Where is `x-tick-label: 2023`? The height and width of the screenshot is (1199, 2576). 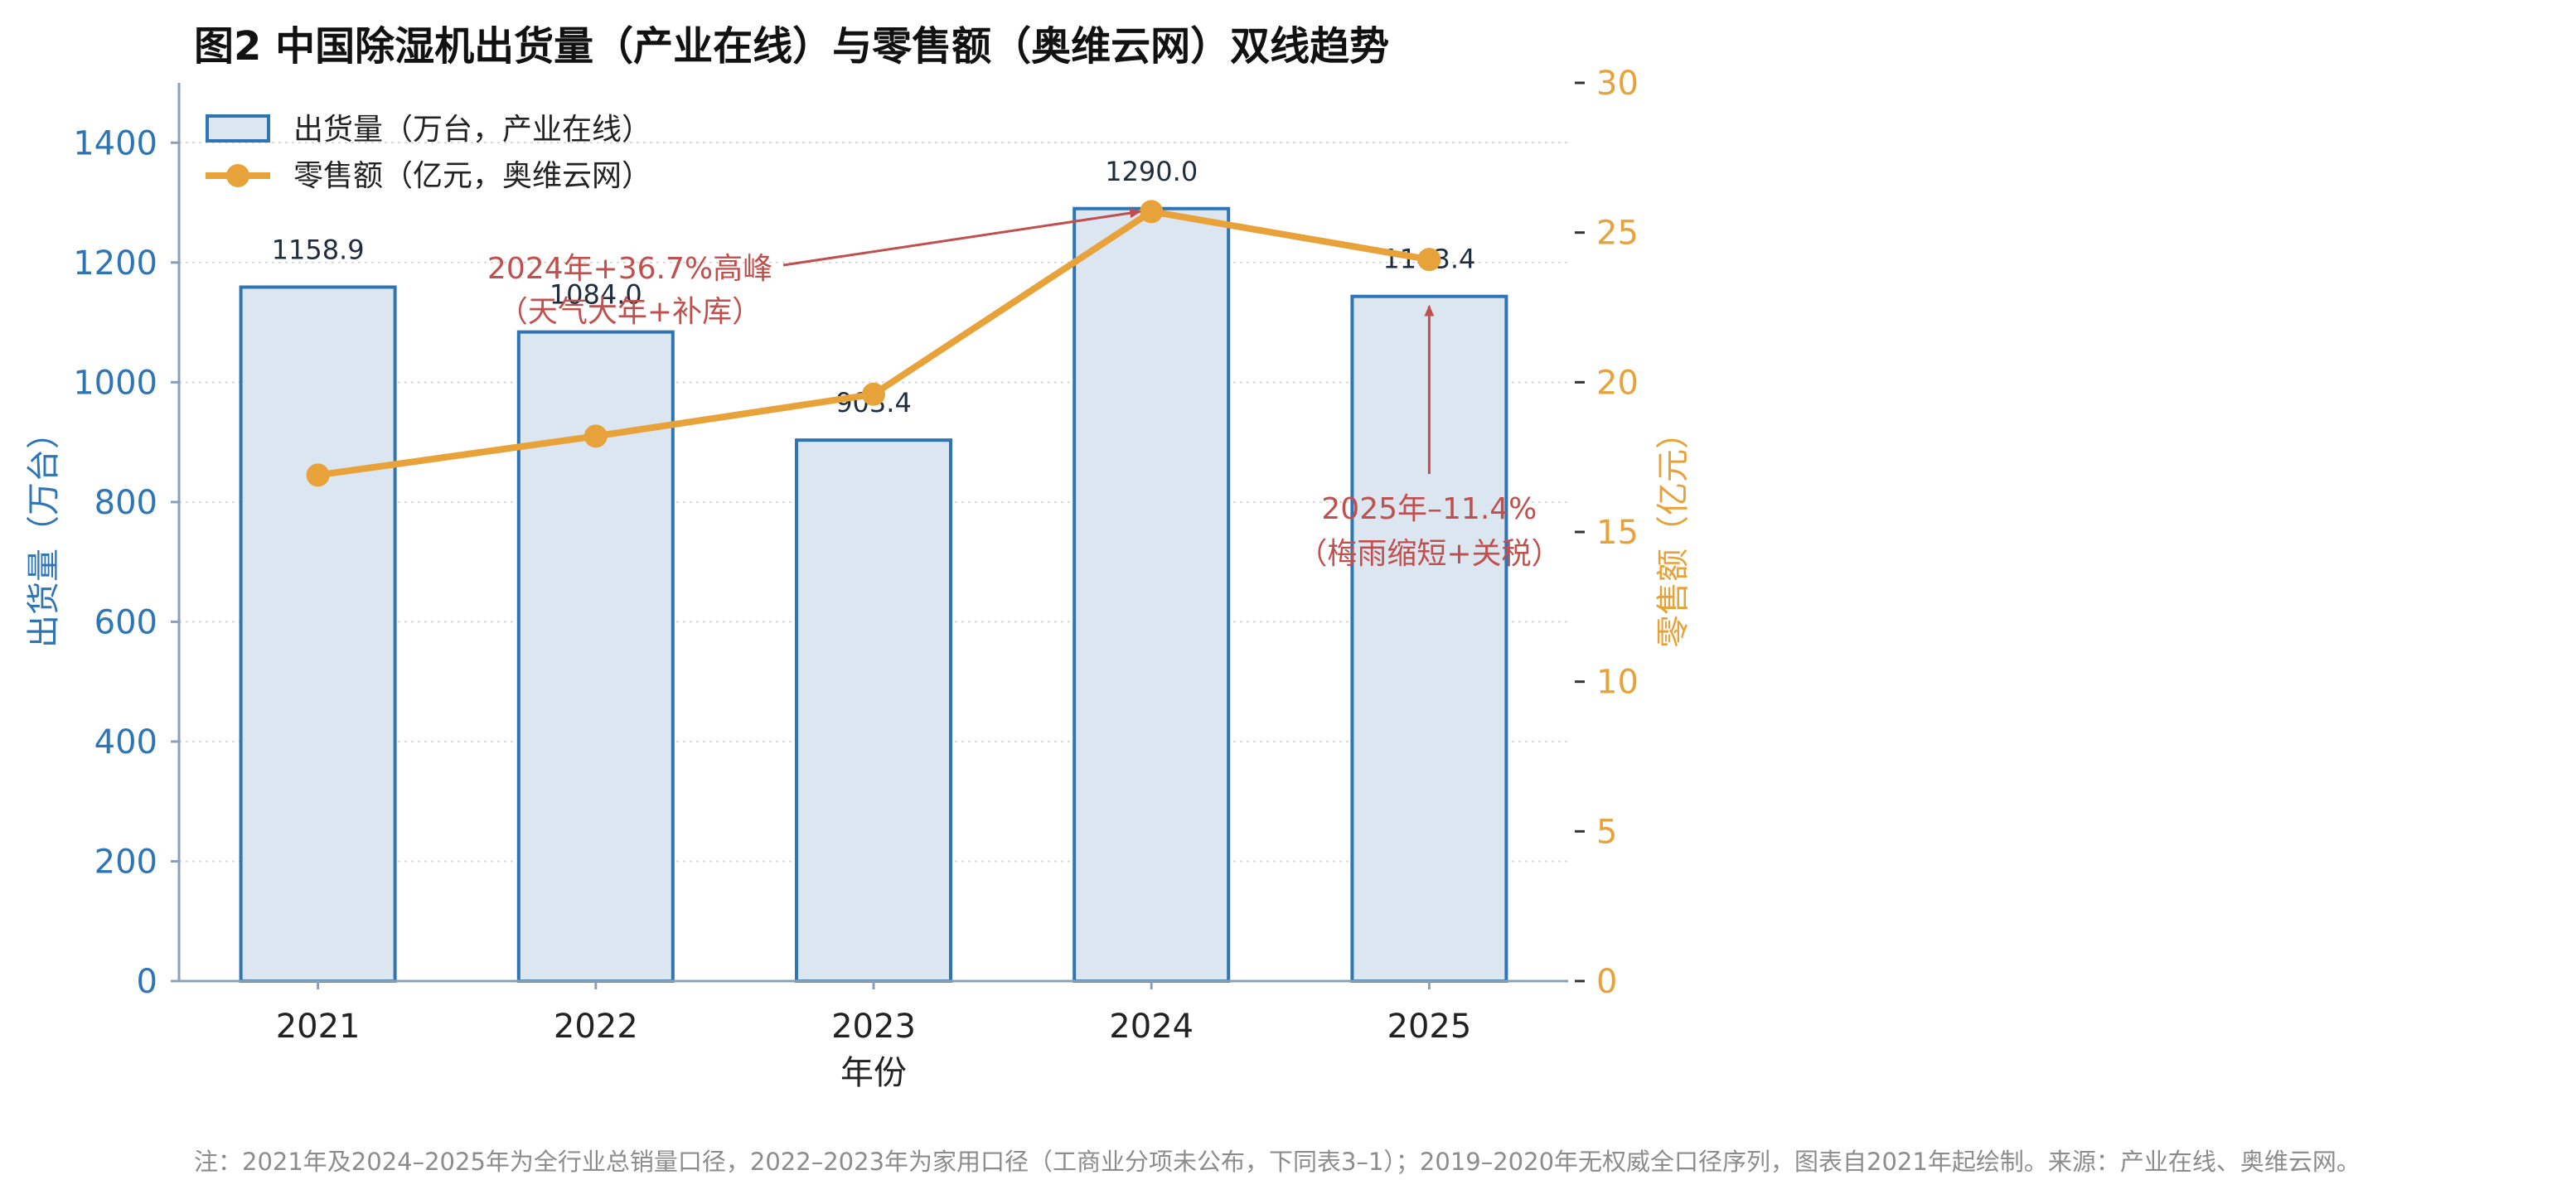
x-tick-label: 2023 is located at coordinates (873, 1027).